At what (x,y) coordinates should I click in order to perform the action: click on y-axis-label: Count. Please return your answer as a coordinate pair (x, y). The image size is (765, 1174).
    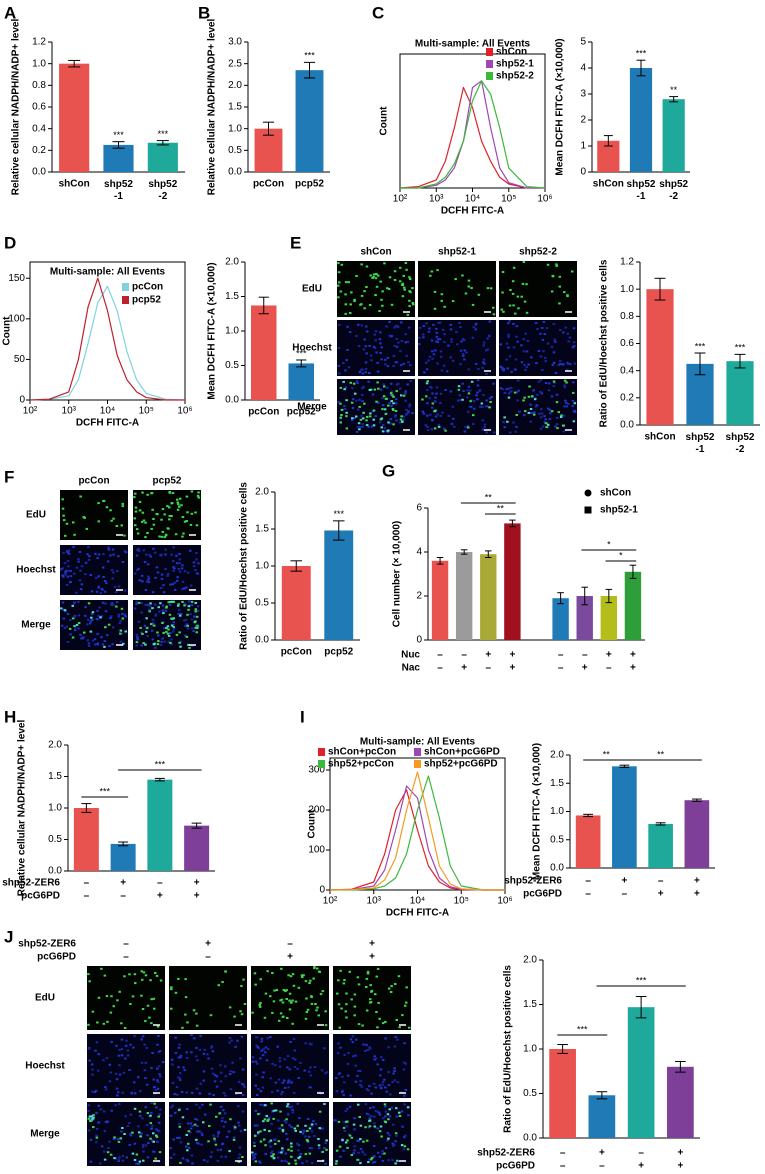
    Looking at the image, I should click on (7, 331).